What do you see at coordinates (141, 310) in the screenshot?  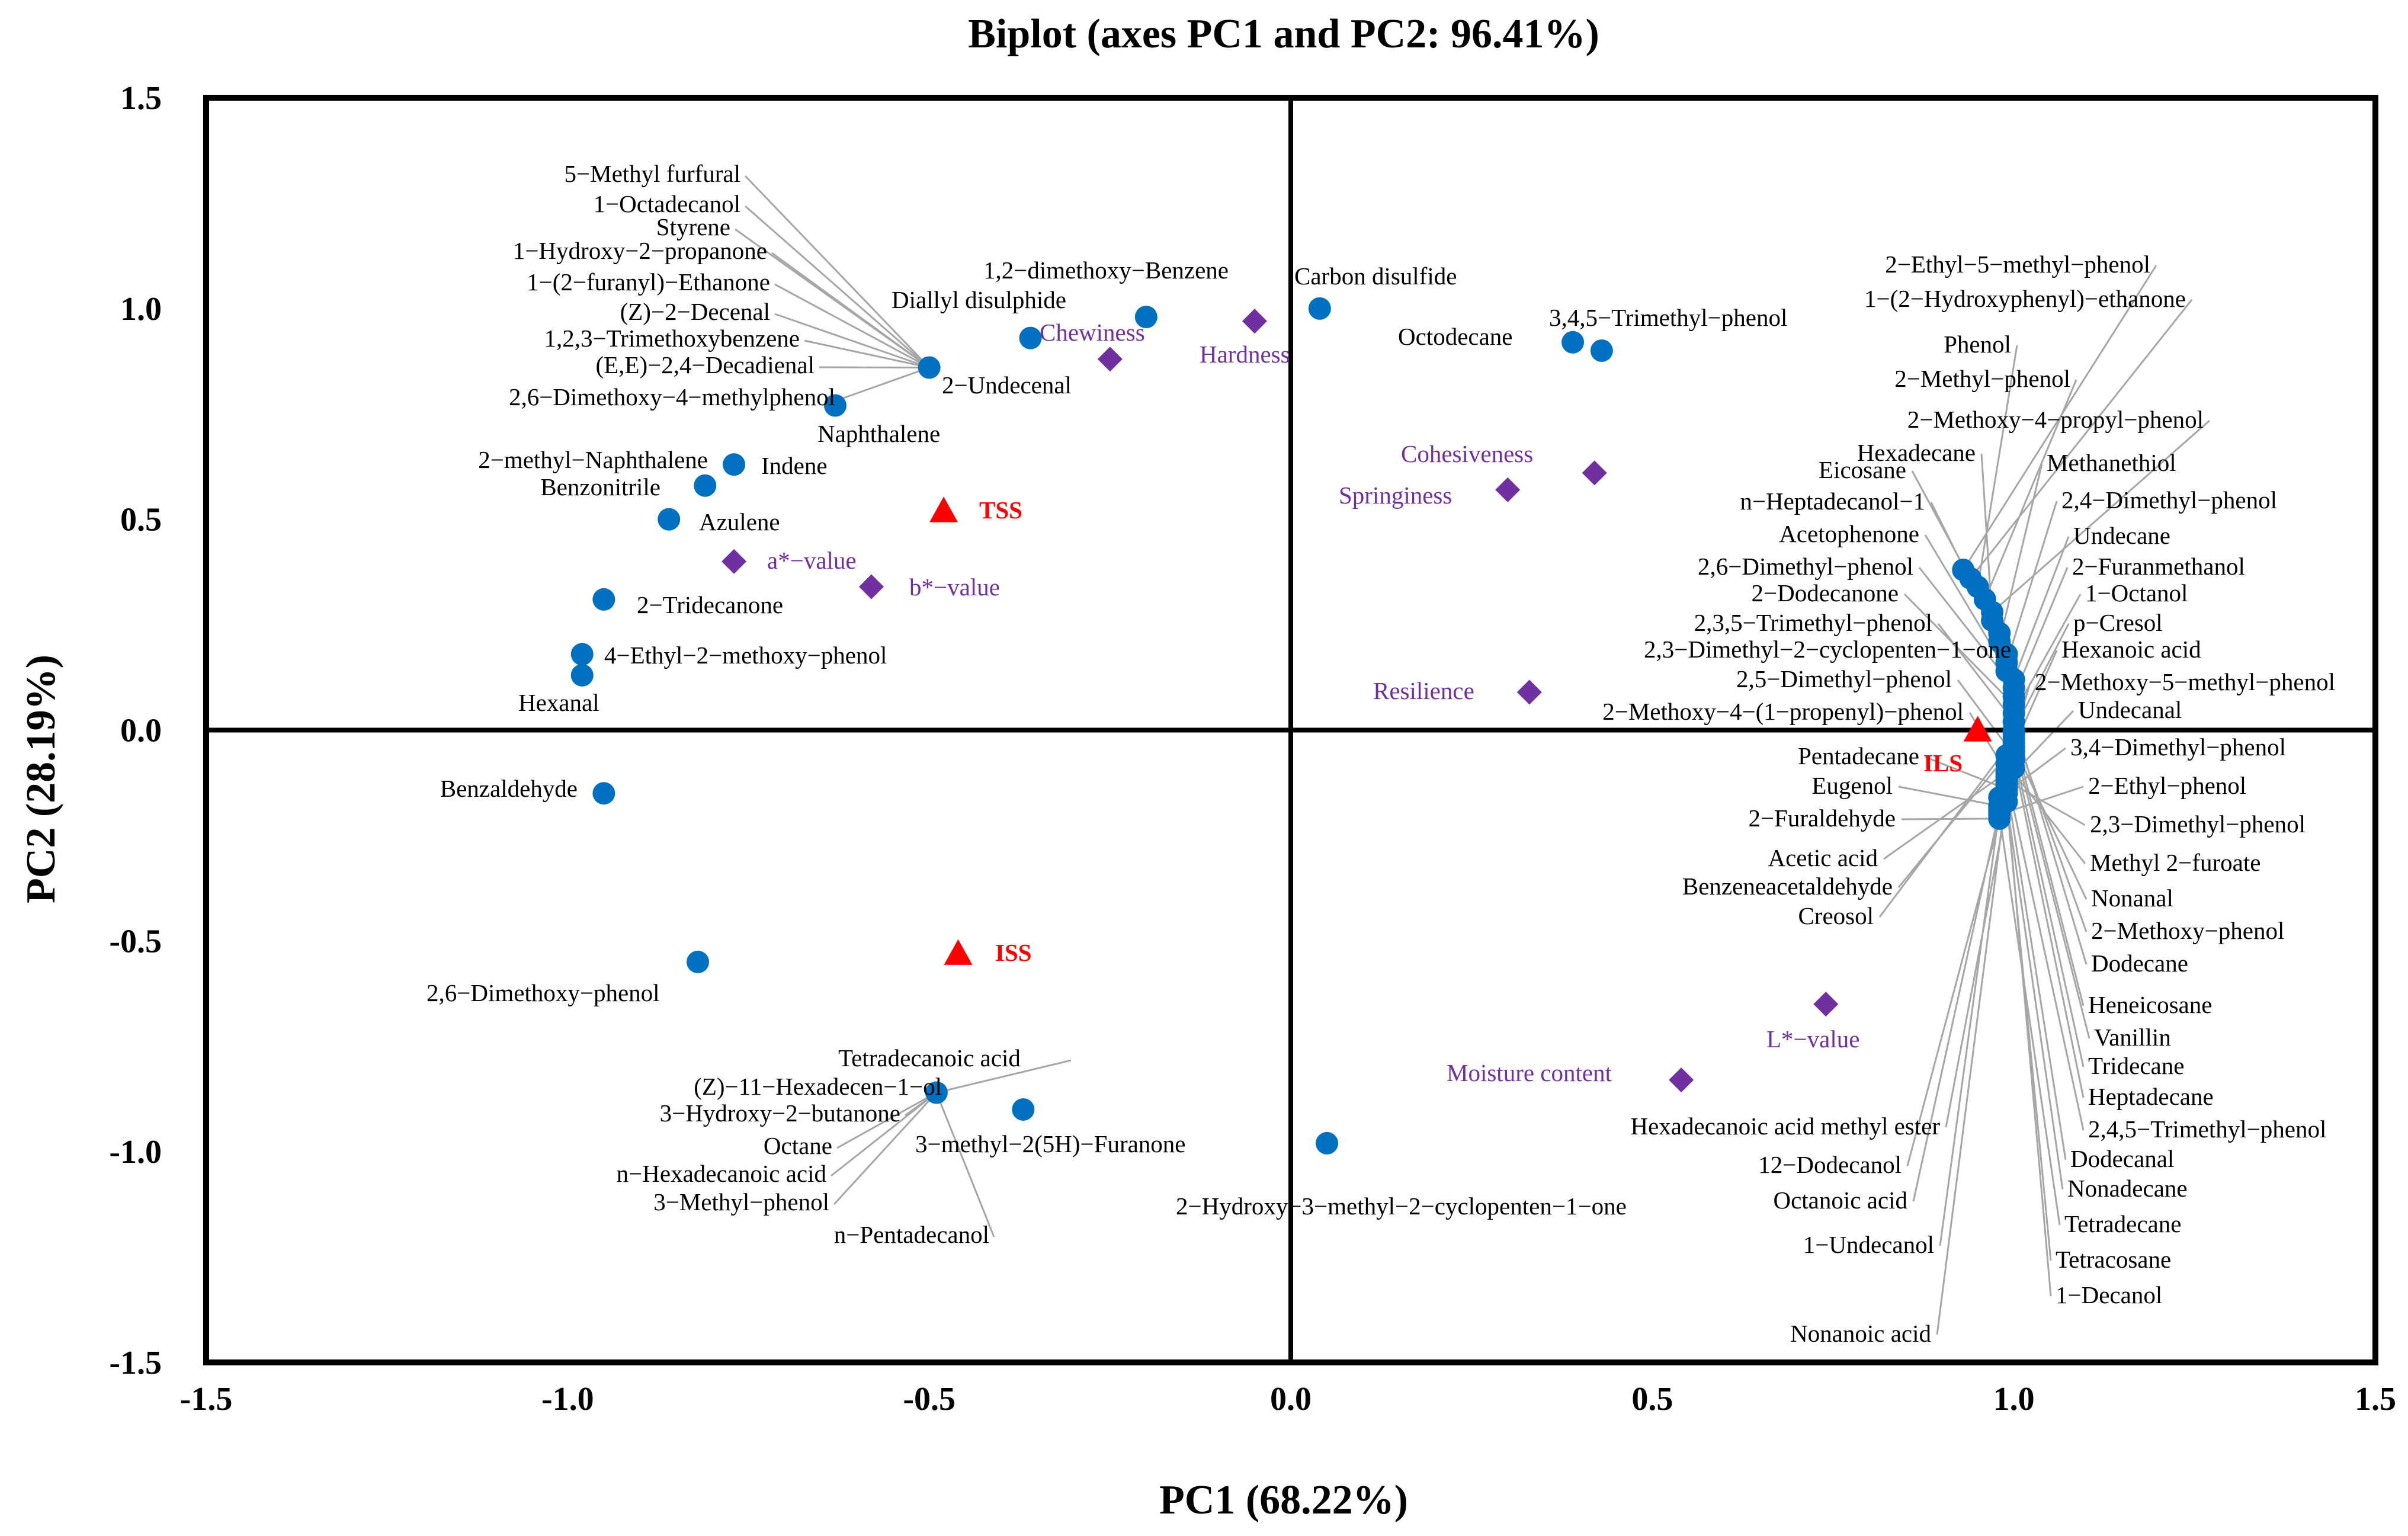 I see `y-tick-label: 1.0` at bounding box center [141, 310].